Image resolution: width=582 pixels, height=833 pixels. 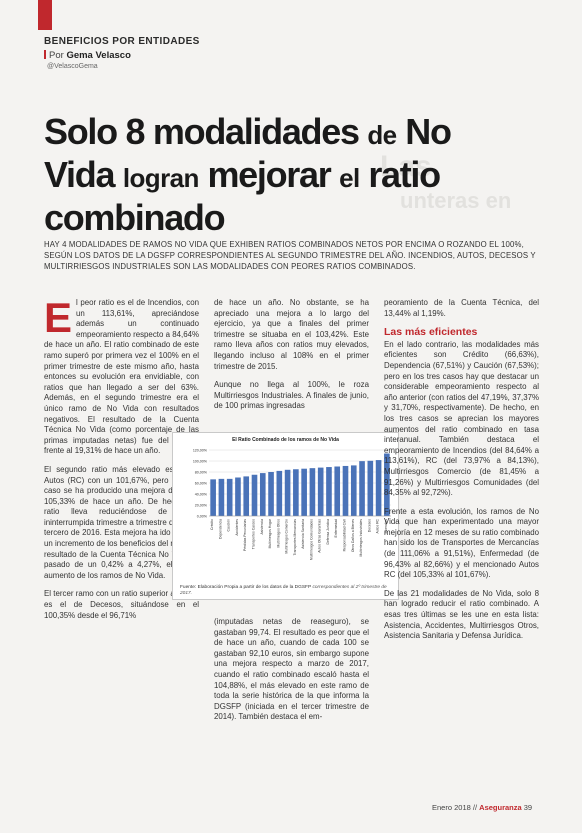 What do you see at coordinates (451, 807) in the screenshot?
I see `footer-date: Enero 2018` at bounding box center [451, 807].